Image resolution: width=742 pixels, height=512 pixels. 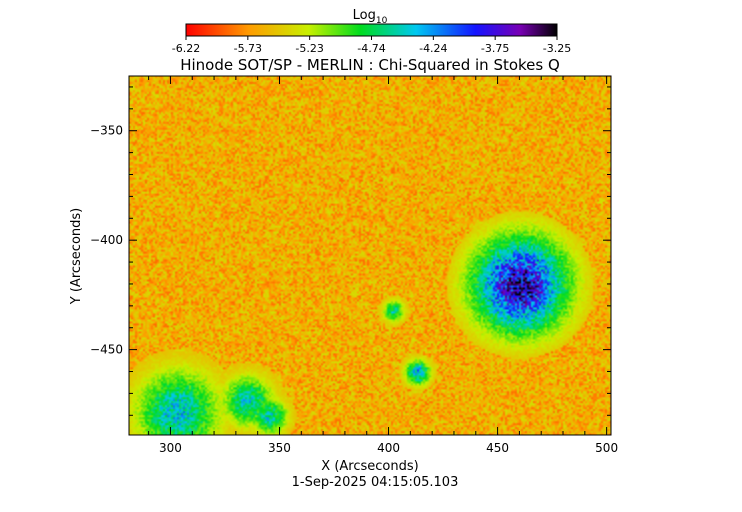 What do you see at coordinates (369, 466) in the screenshot?
I see `x-axis-label: X (Arcseconds)` at bounding box center [369, 466].